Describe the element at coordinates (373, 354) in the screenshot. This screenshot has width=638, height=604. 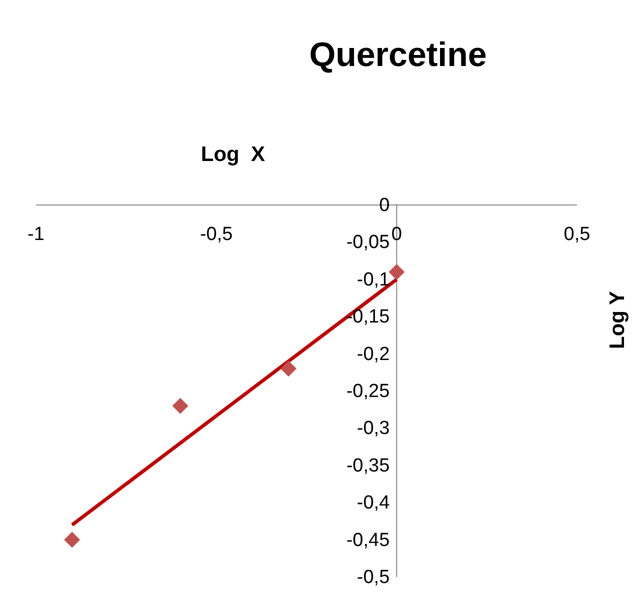
I see `y-tick-label: -0,2` at that location.